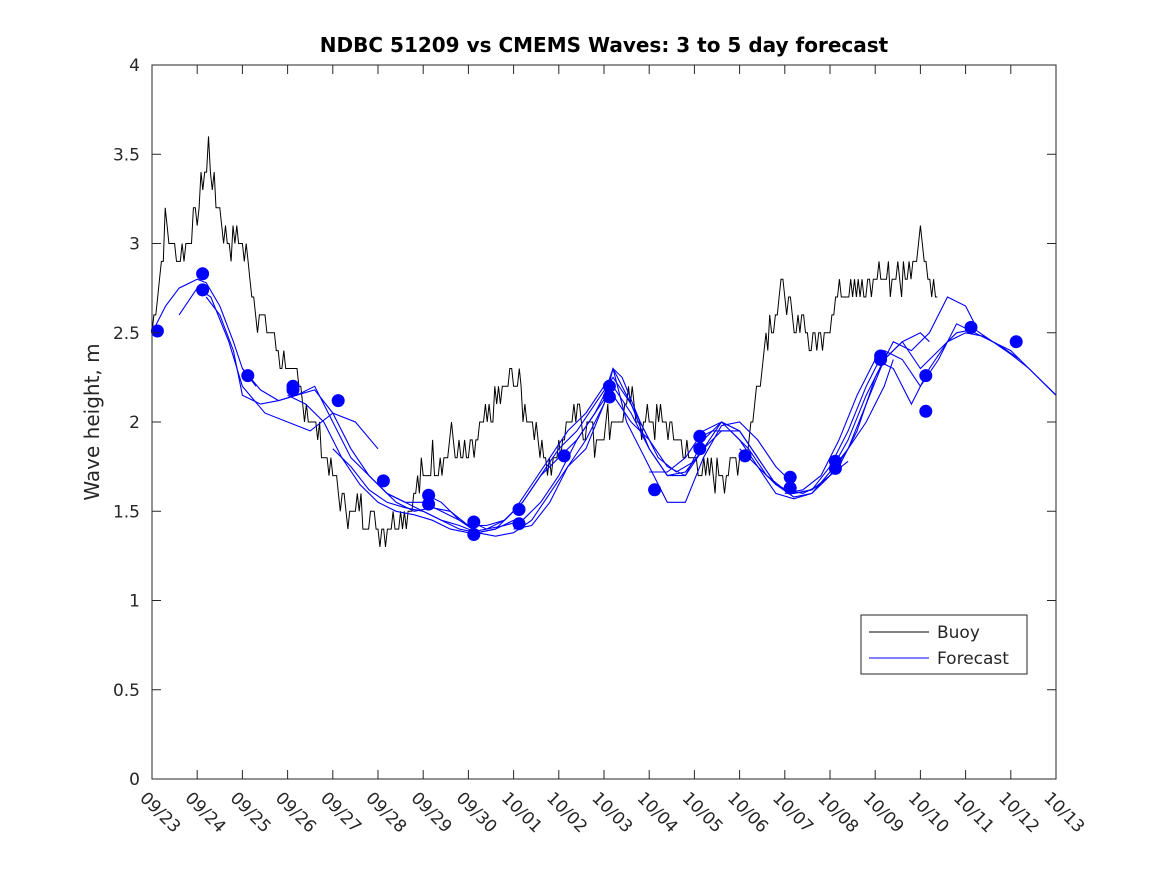 Image resolution: width=1167 pixels, height=875 pixels. Describe the element at coordinates (134, 66) in the screenshot. I see `y-tick-label: 4` at that location.